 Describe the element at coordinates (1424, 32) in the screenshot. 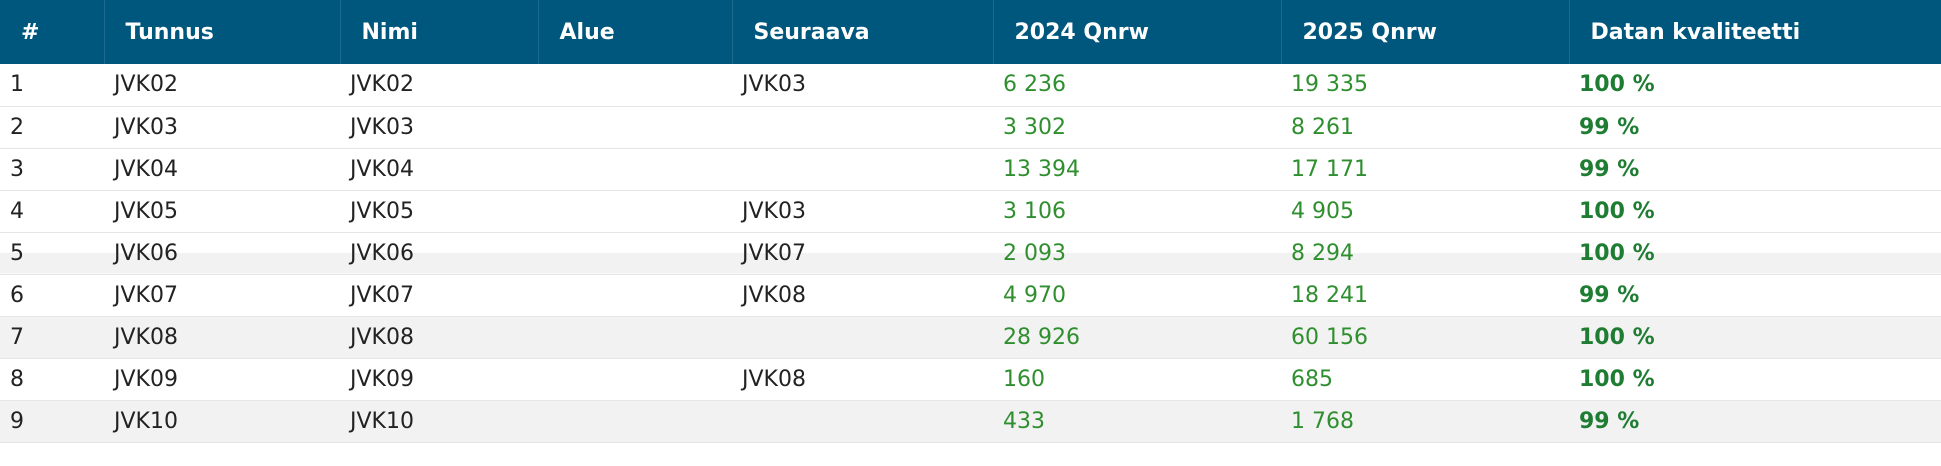

I see `column-header: 2025 Qnrw` at that location.